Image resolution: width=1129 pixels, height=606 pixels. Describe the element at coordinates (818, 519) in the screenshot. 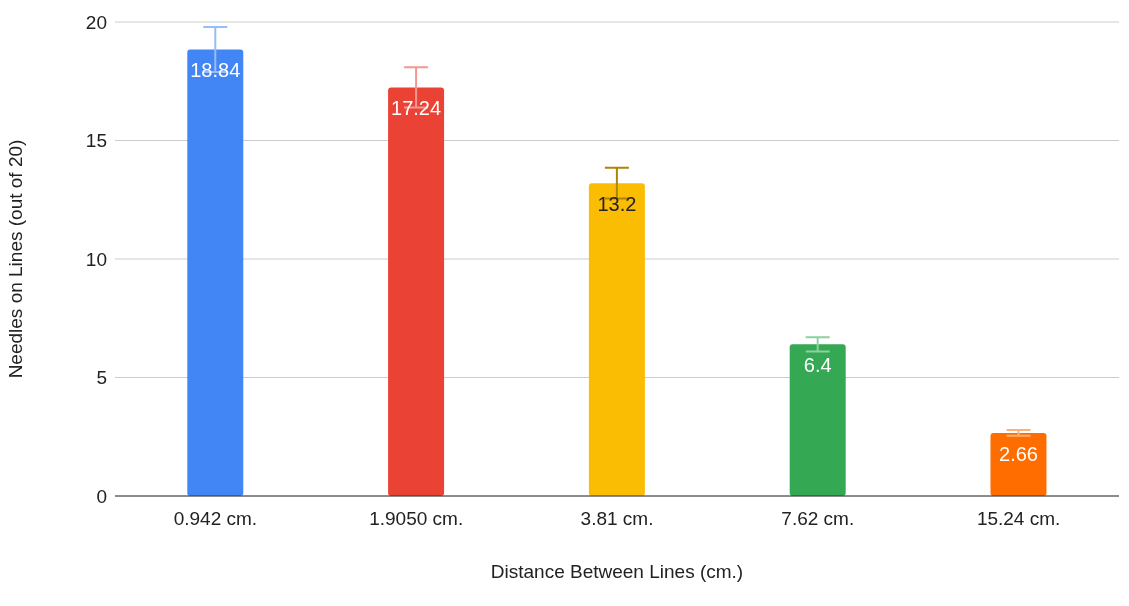

I see `x-tick-label: 7.62 cm.` at that location.